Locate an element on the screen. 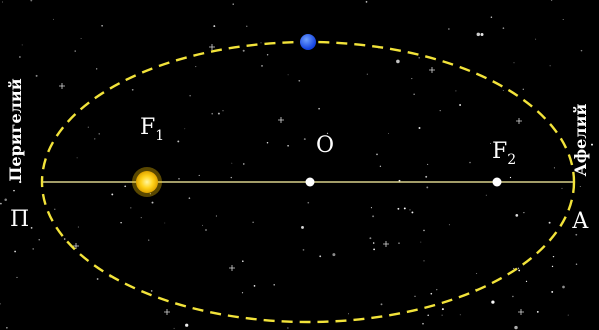  planet-icon is located at coordinates (308, 42).